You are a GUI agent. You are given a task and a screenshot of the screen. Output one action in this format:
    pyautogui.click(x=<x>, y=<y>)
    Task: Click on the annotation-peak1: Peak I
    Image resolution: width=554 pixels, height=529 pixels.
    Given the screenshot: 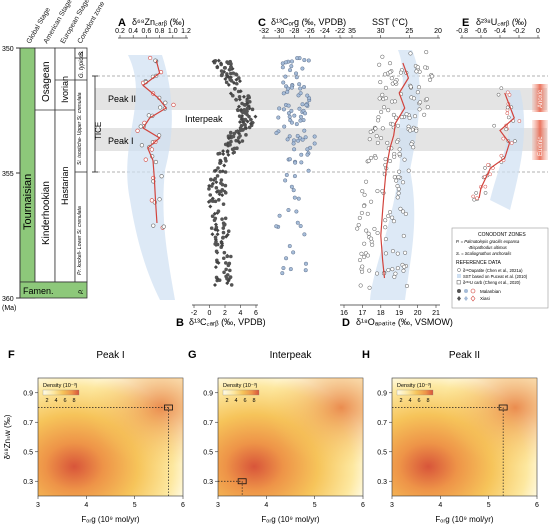 What is the action you would take?
    pyautogui.click(x=121, y=141)
    